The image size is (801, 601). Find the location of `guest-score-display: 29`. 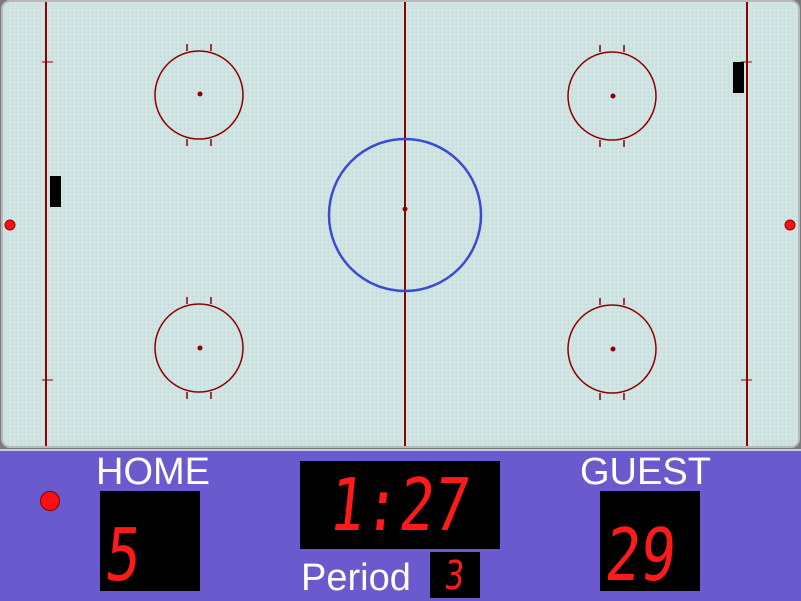

guest-score-display: 29 is located at coordinates (650, 541).